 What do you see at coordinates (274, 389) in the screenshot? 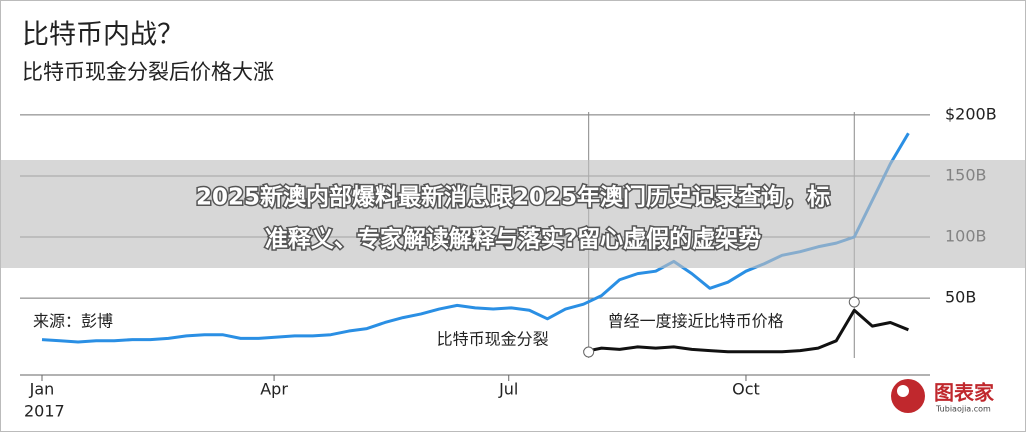
I see `x-tick-label: Apr` at bounding box center [274, 389].